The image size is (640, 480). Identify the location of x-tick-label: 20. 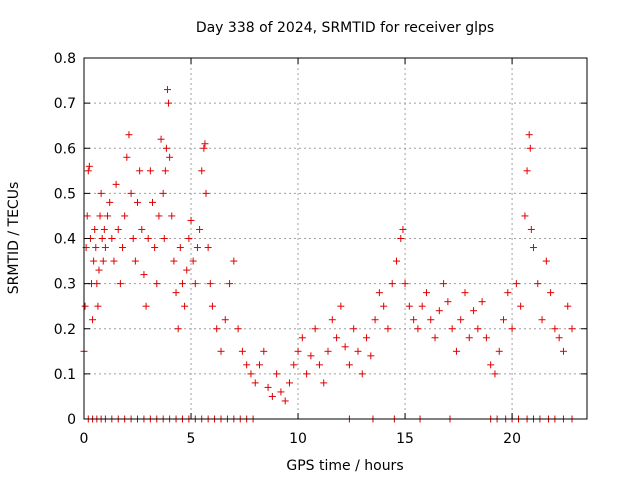
(512, 439).